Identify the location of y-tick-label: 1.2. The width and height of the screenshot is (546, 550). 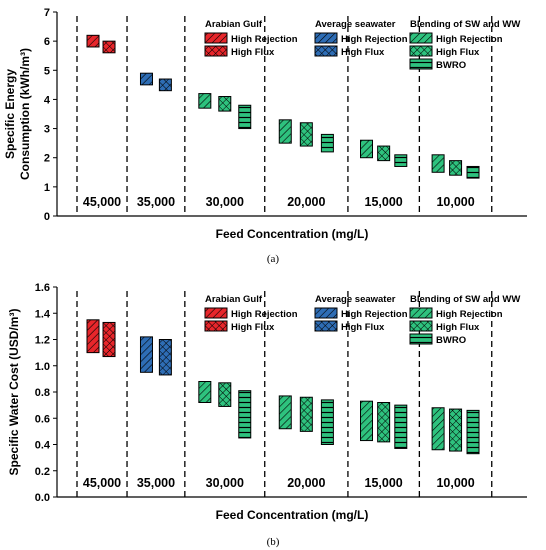
(42, 341).